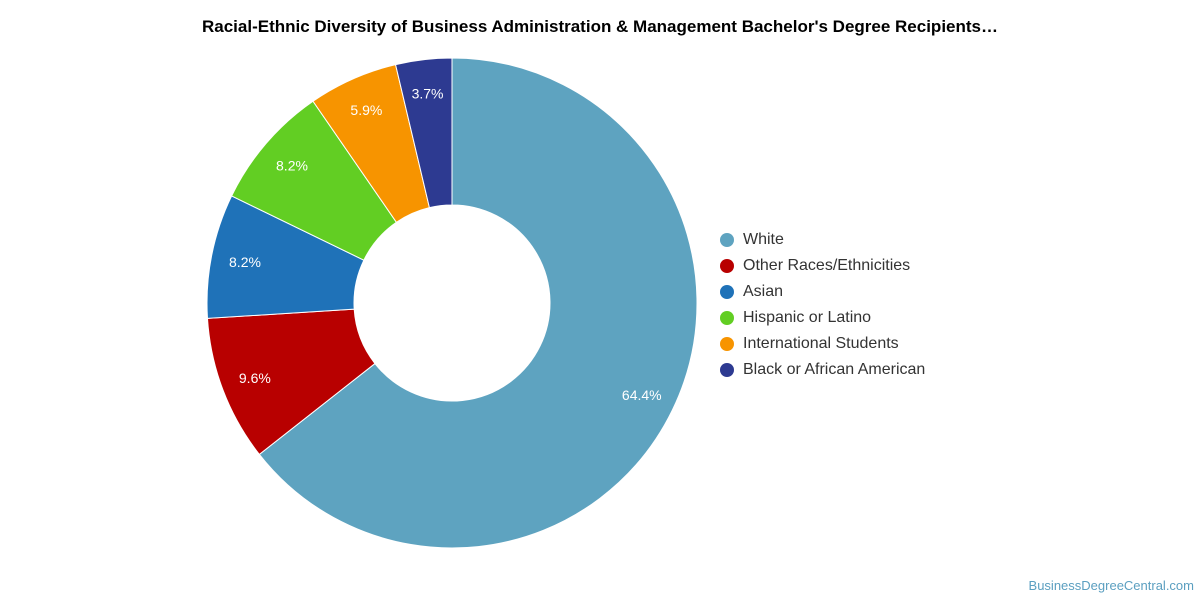 The width and height of the screenshot is (1200, 600). Describe the element at coordinates (1111, 585) in the screenshot. I see `site-watermark: BusinessDegreeCentral.com` at that location.